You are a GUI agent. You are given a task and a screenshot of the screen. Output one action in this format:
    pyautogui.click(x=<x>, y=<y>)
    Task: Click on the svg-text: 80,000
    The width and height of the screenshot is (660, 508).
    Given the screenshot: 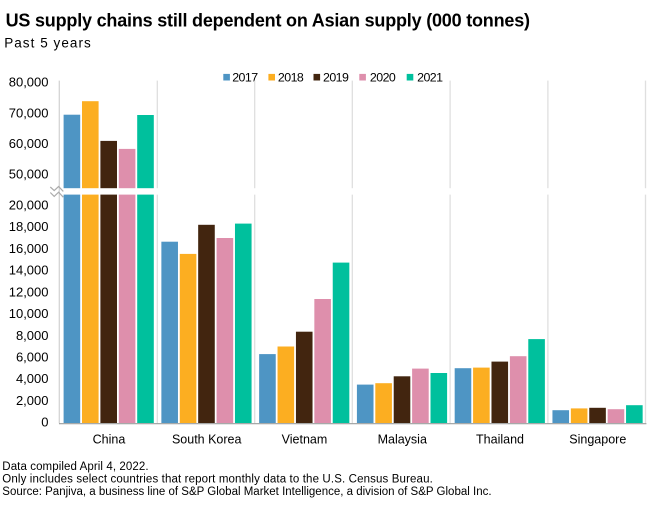 What is the action you would take?
    pyautogui.click(x=29, y=81)
    